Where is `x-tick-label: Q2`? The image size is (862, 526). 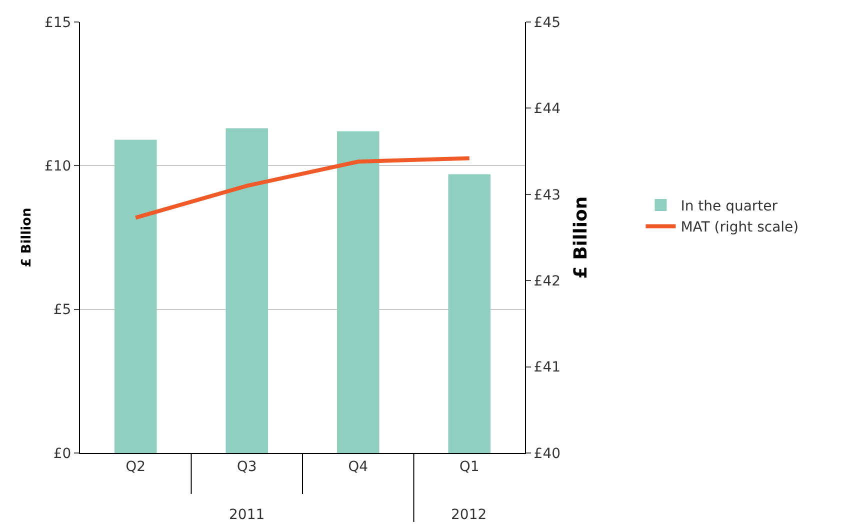
x-tick-label: Q2 is located at coordinates (136, 466).